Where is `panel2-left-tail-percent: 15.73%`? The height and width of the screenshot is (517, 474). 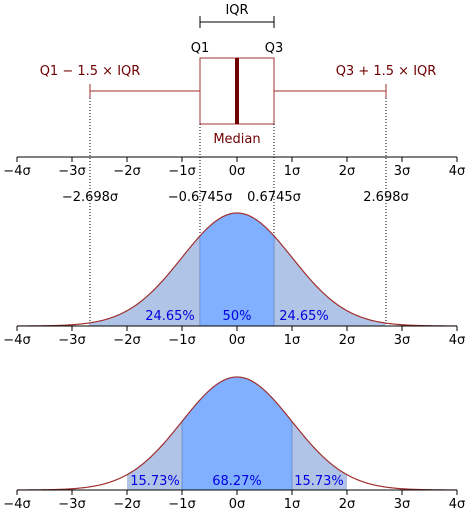 panel2-left-tail-percent: 15.73% is located at coordinates (155, 481).